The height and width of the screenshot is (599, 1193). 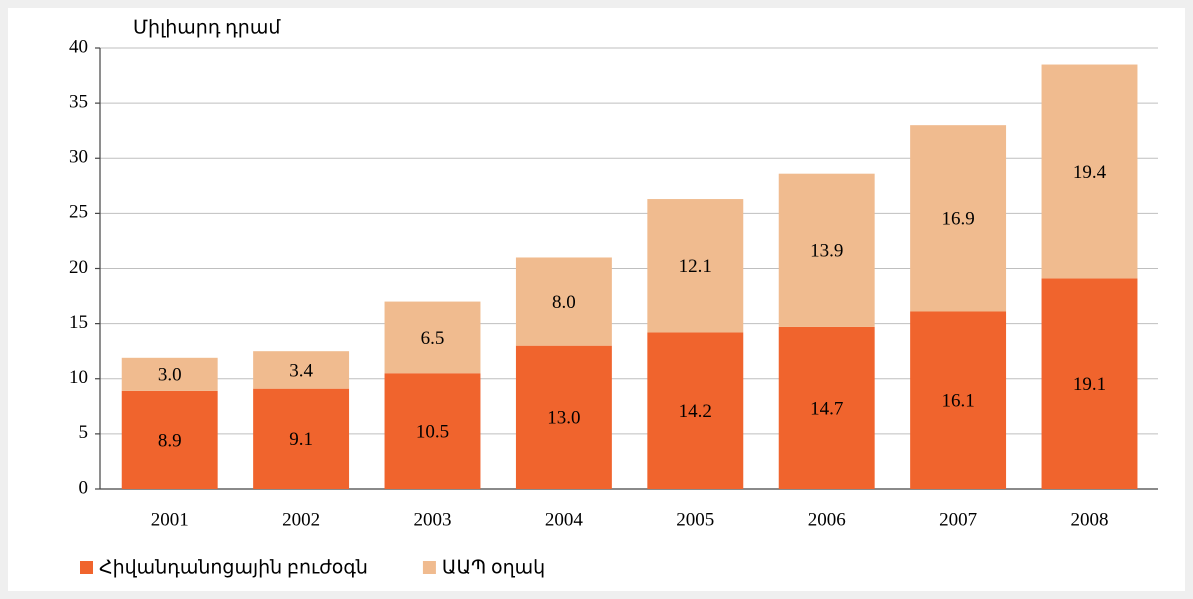 I want to click on data-label: 16.1, so click(x=957, y=401).